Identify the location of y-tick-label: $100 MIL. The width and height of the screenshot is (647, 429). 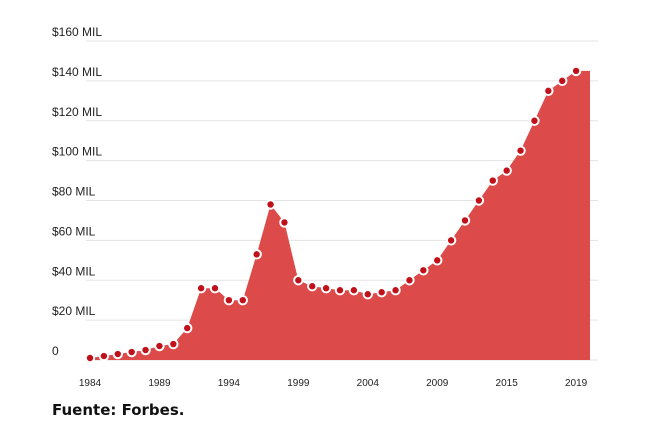
(77, 152).